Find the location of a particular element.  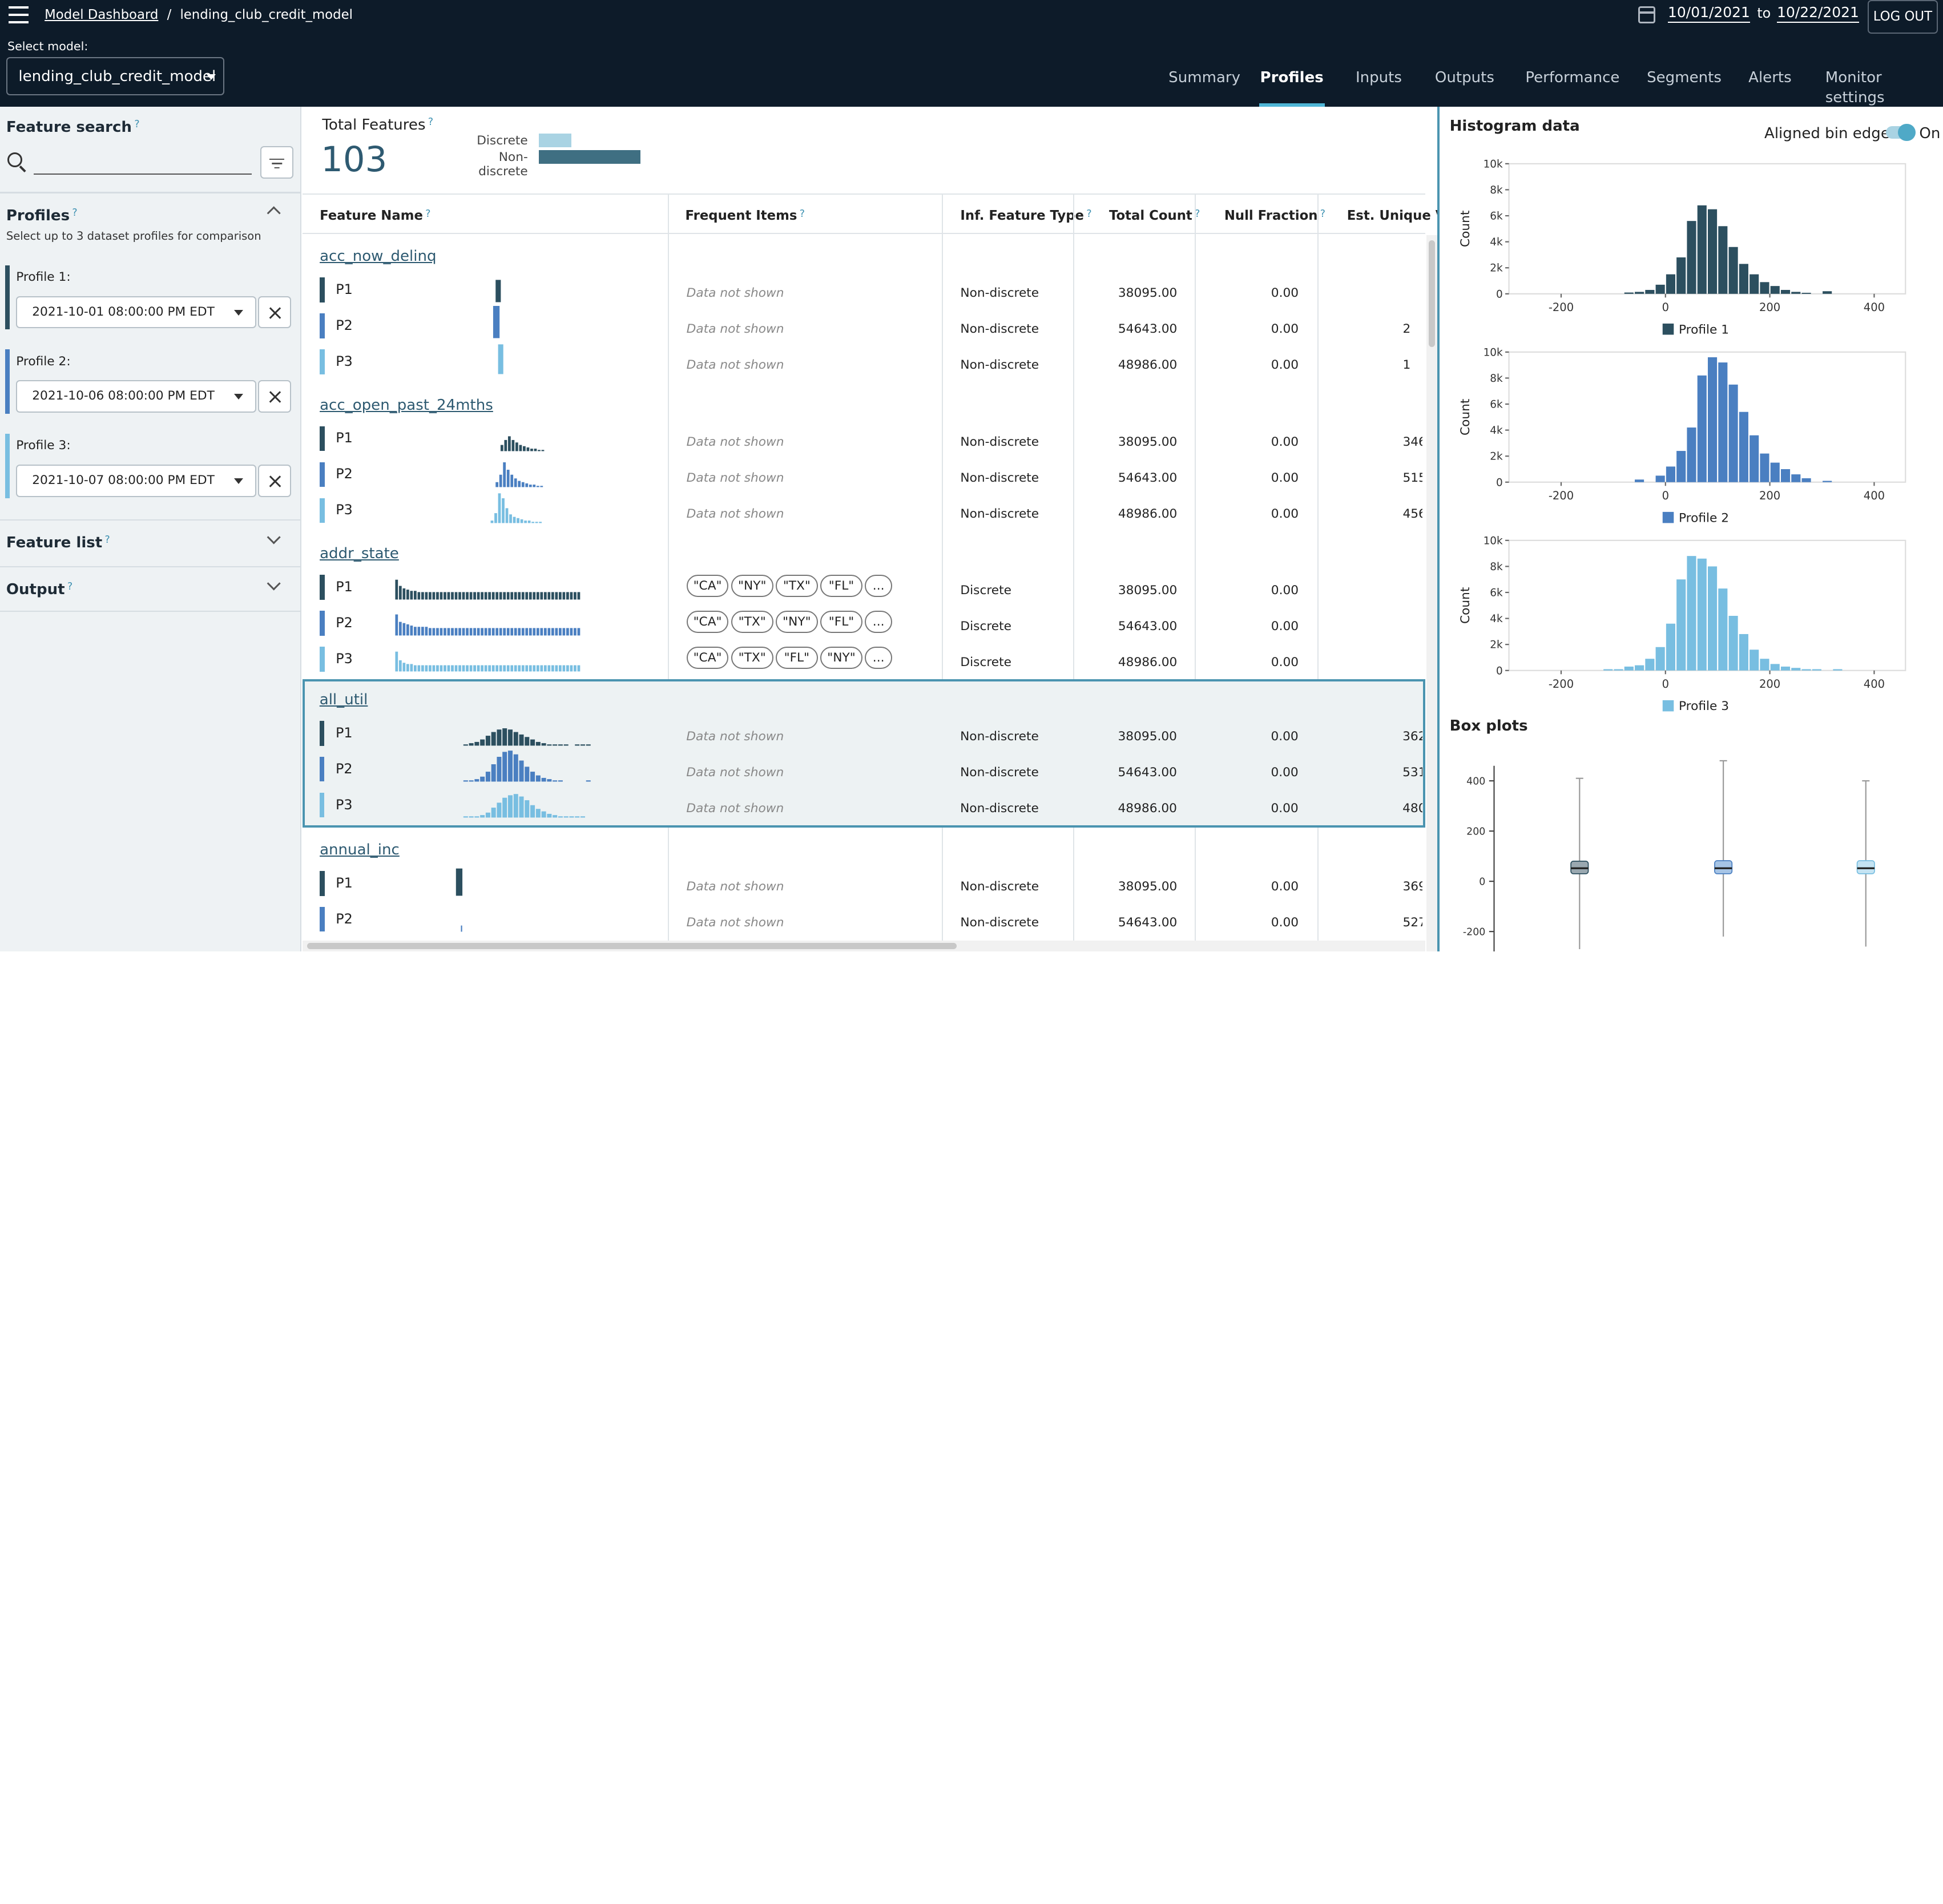

profile-3-dropdown: 2021-10-07 08:00:00 PM EDT is located at coordinates (136, 481).